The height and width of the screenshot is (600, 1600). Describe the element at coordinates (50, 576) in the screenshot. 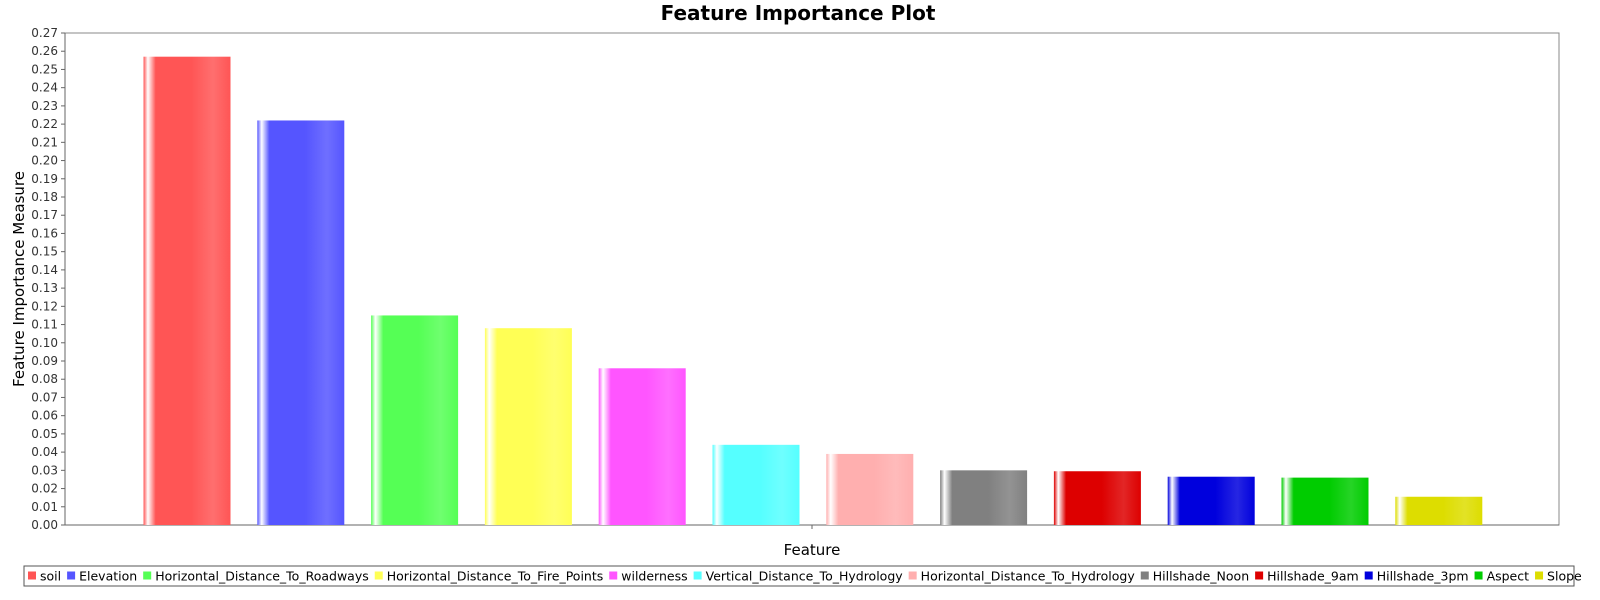

I see `legend-label: soil` at that location.